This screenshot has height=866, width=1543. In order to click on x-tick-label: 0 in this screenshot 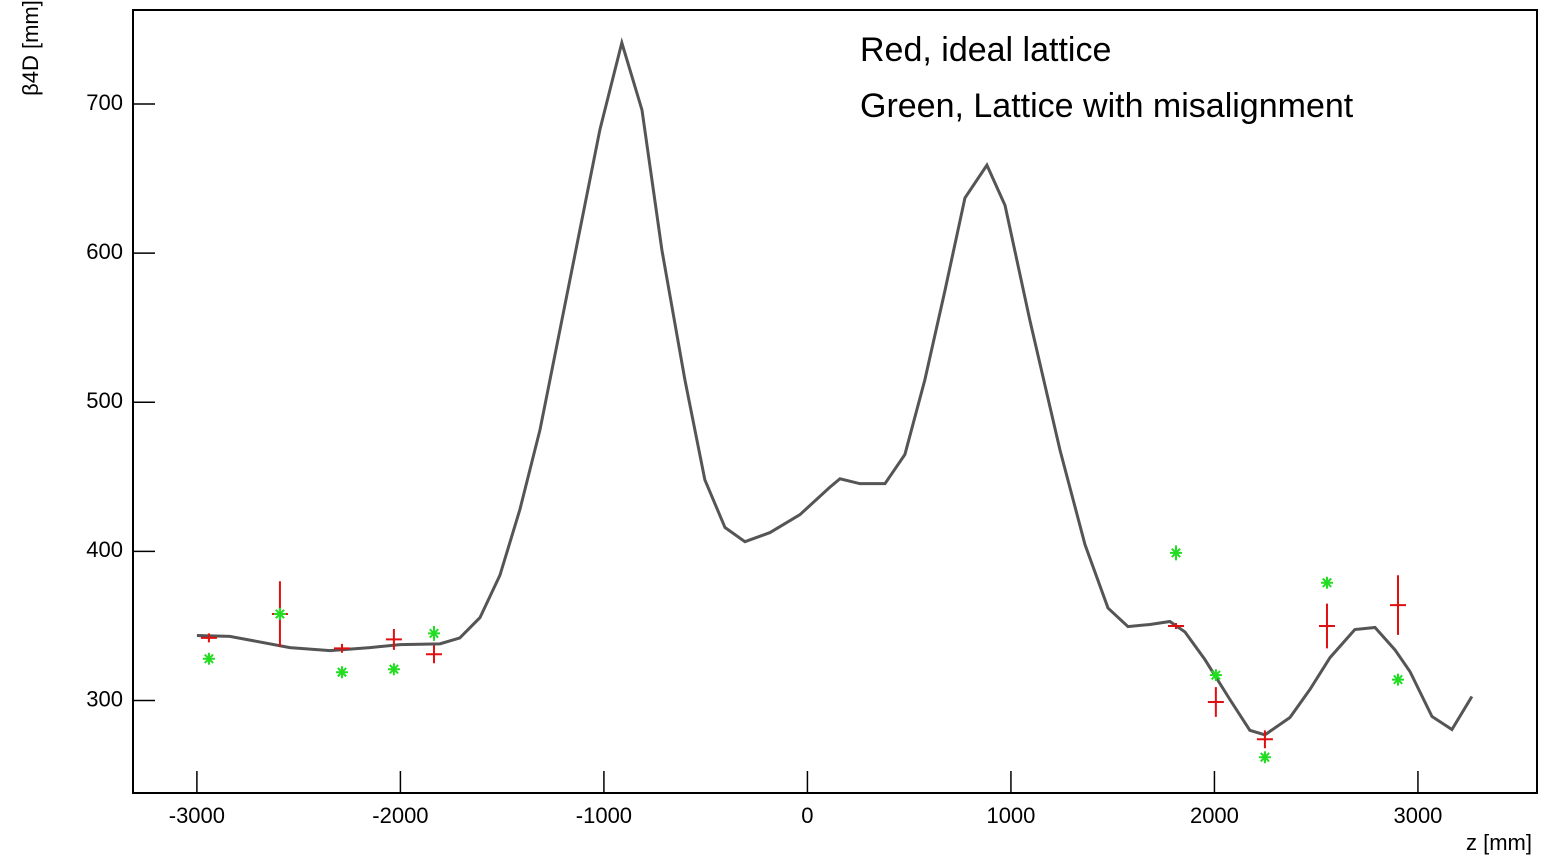, I will do `click(807, 815)`.